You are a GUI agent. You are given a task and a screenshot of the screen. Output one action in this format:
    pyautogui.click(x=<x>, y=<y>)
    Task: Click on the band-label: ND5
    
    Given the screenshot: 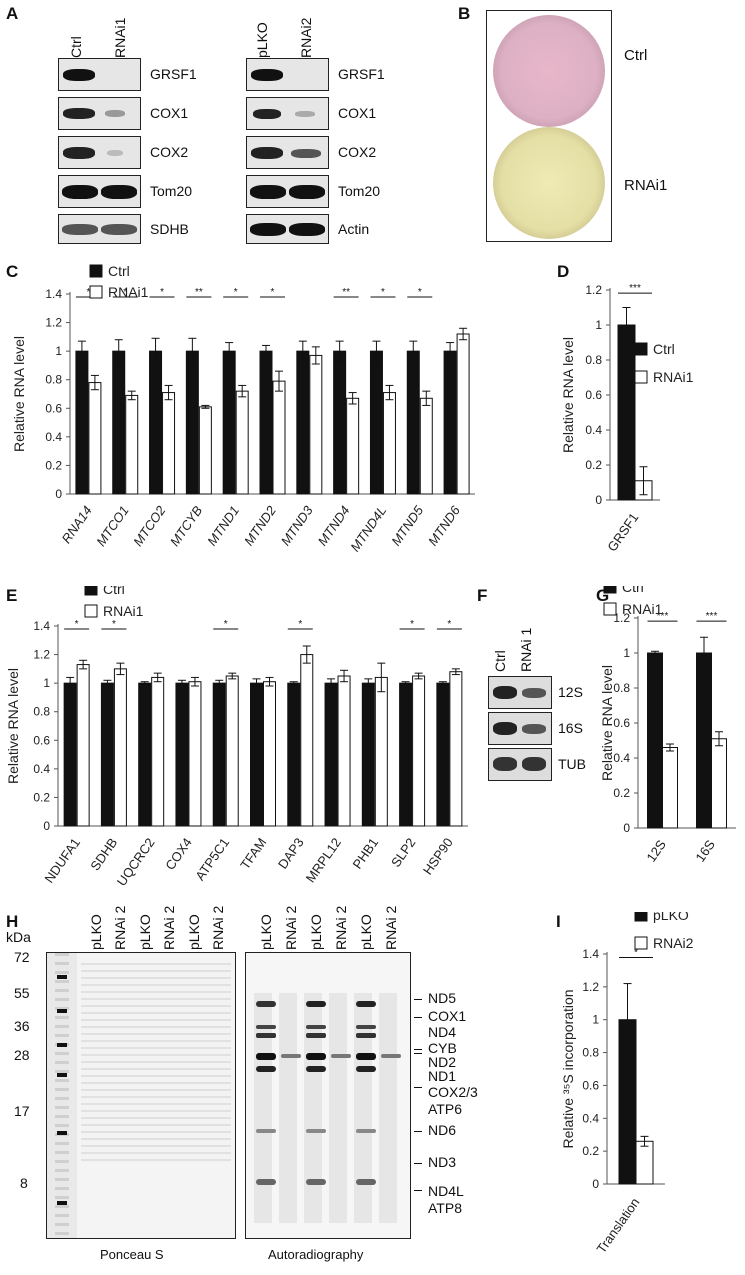 What is the action you would take?
    pyautogui.click(x=442, y=998)
    